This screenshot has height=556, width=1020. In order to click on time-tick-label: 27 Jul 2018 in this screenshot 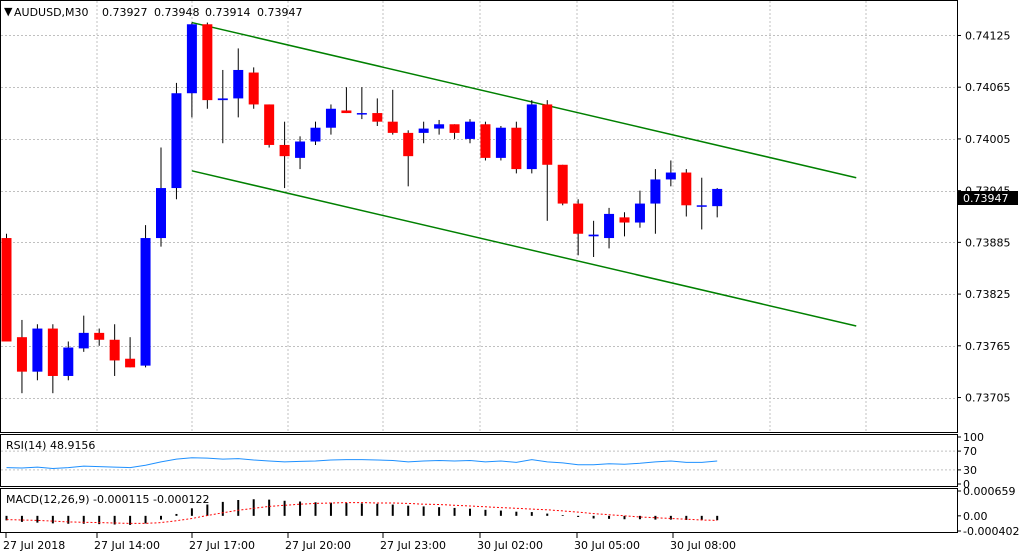, I will do `click(34, 545)`.